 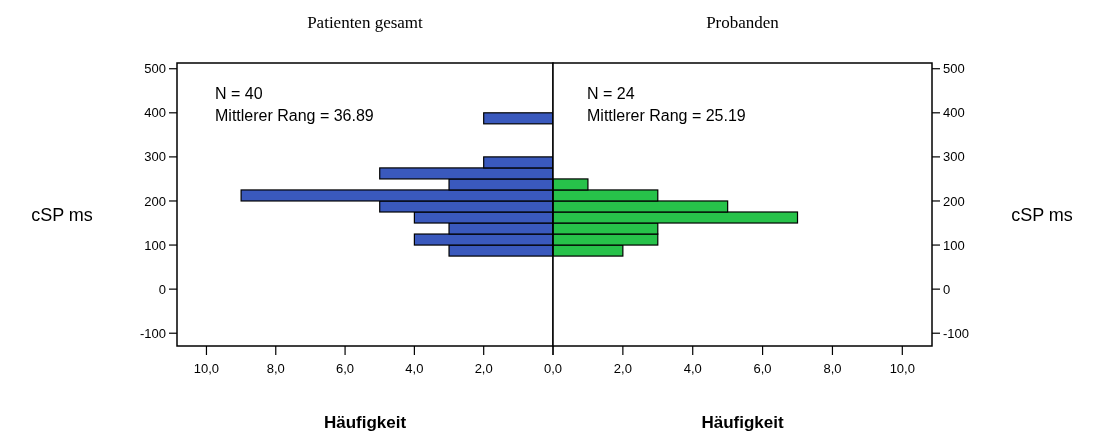 I want to click on chart-title: Patienten gesamt, so click(x=365, y=22).